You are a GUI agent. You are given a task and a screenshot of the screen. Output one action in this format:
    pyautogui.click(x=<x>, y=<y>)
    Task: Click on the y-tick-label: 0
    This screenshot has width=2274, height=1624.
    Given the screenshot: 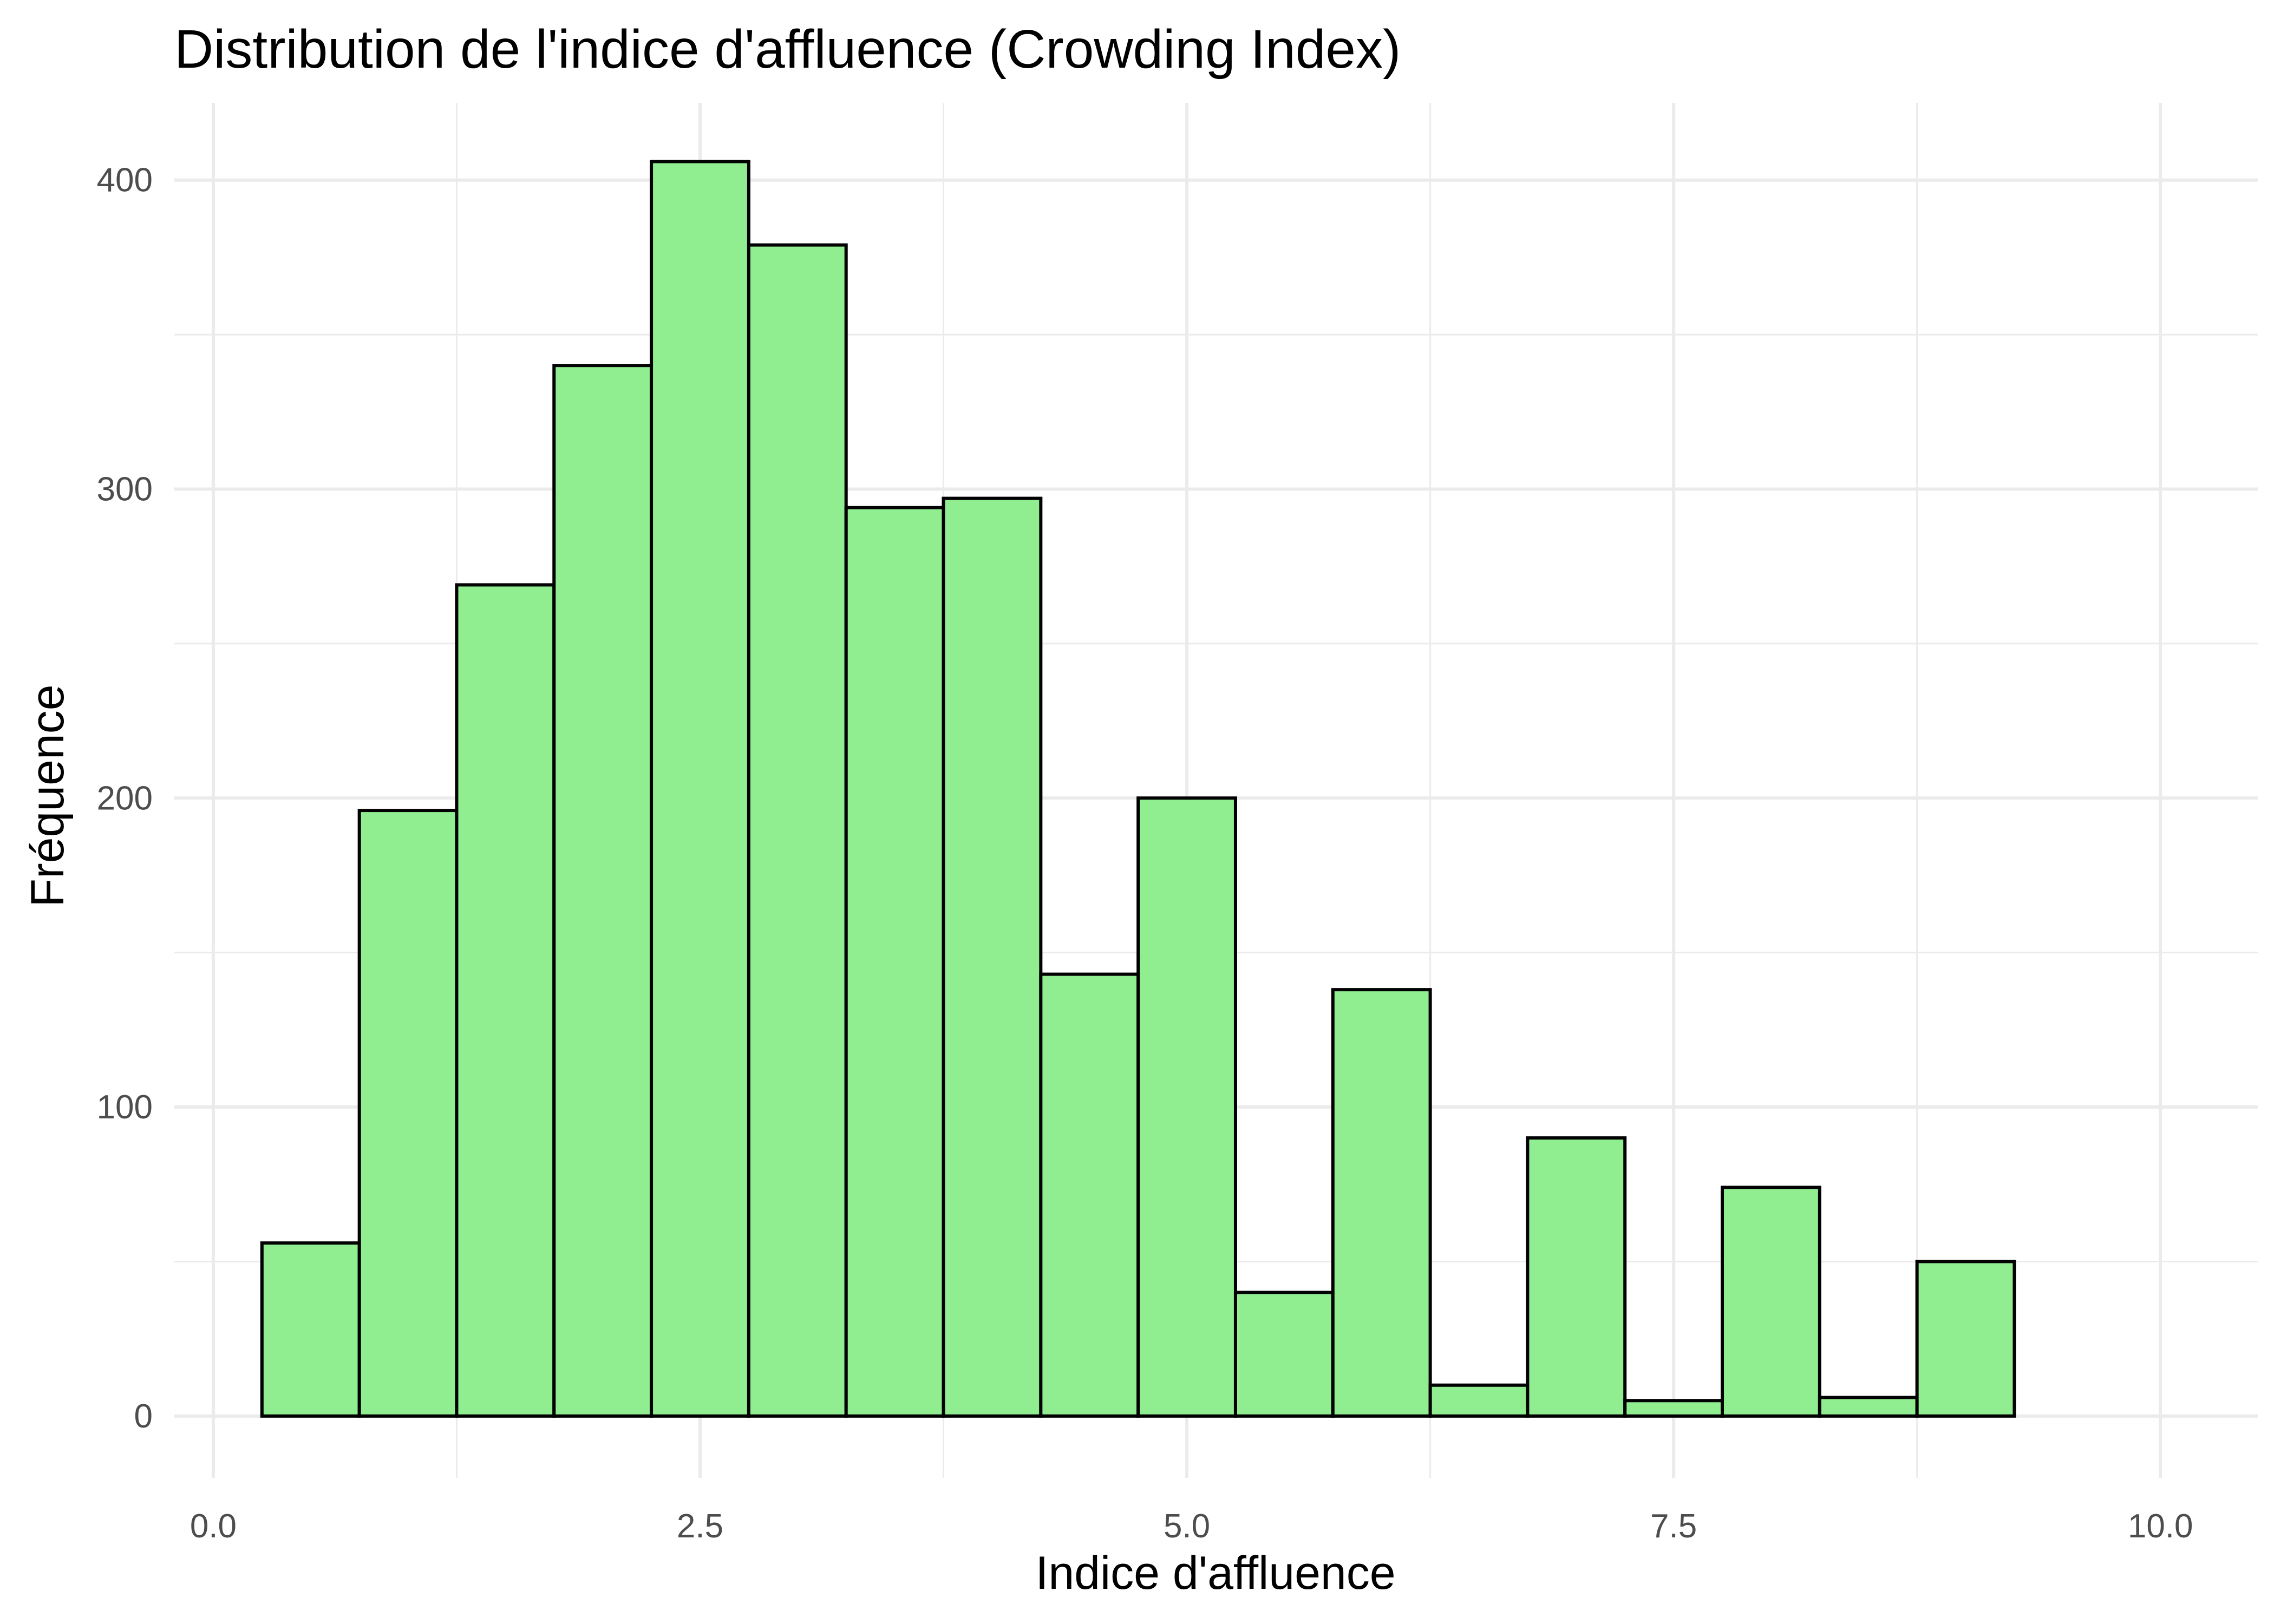 What is the action you would take?
    pyautogui.click(x=144, y=1417)
    